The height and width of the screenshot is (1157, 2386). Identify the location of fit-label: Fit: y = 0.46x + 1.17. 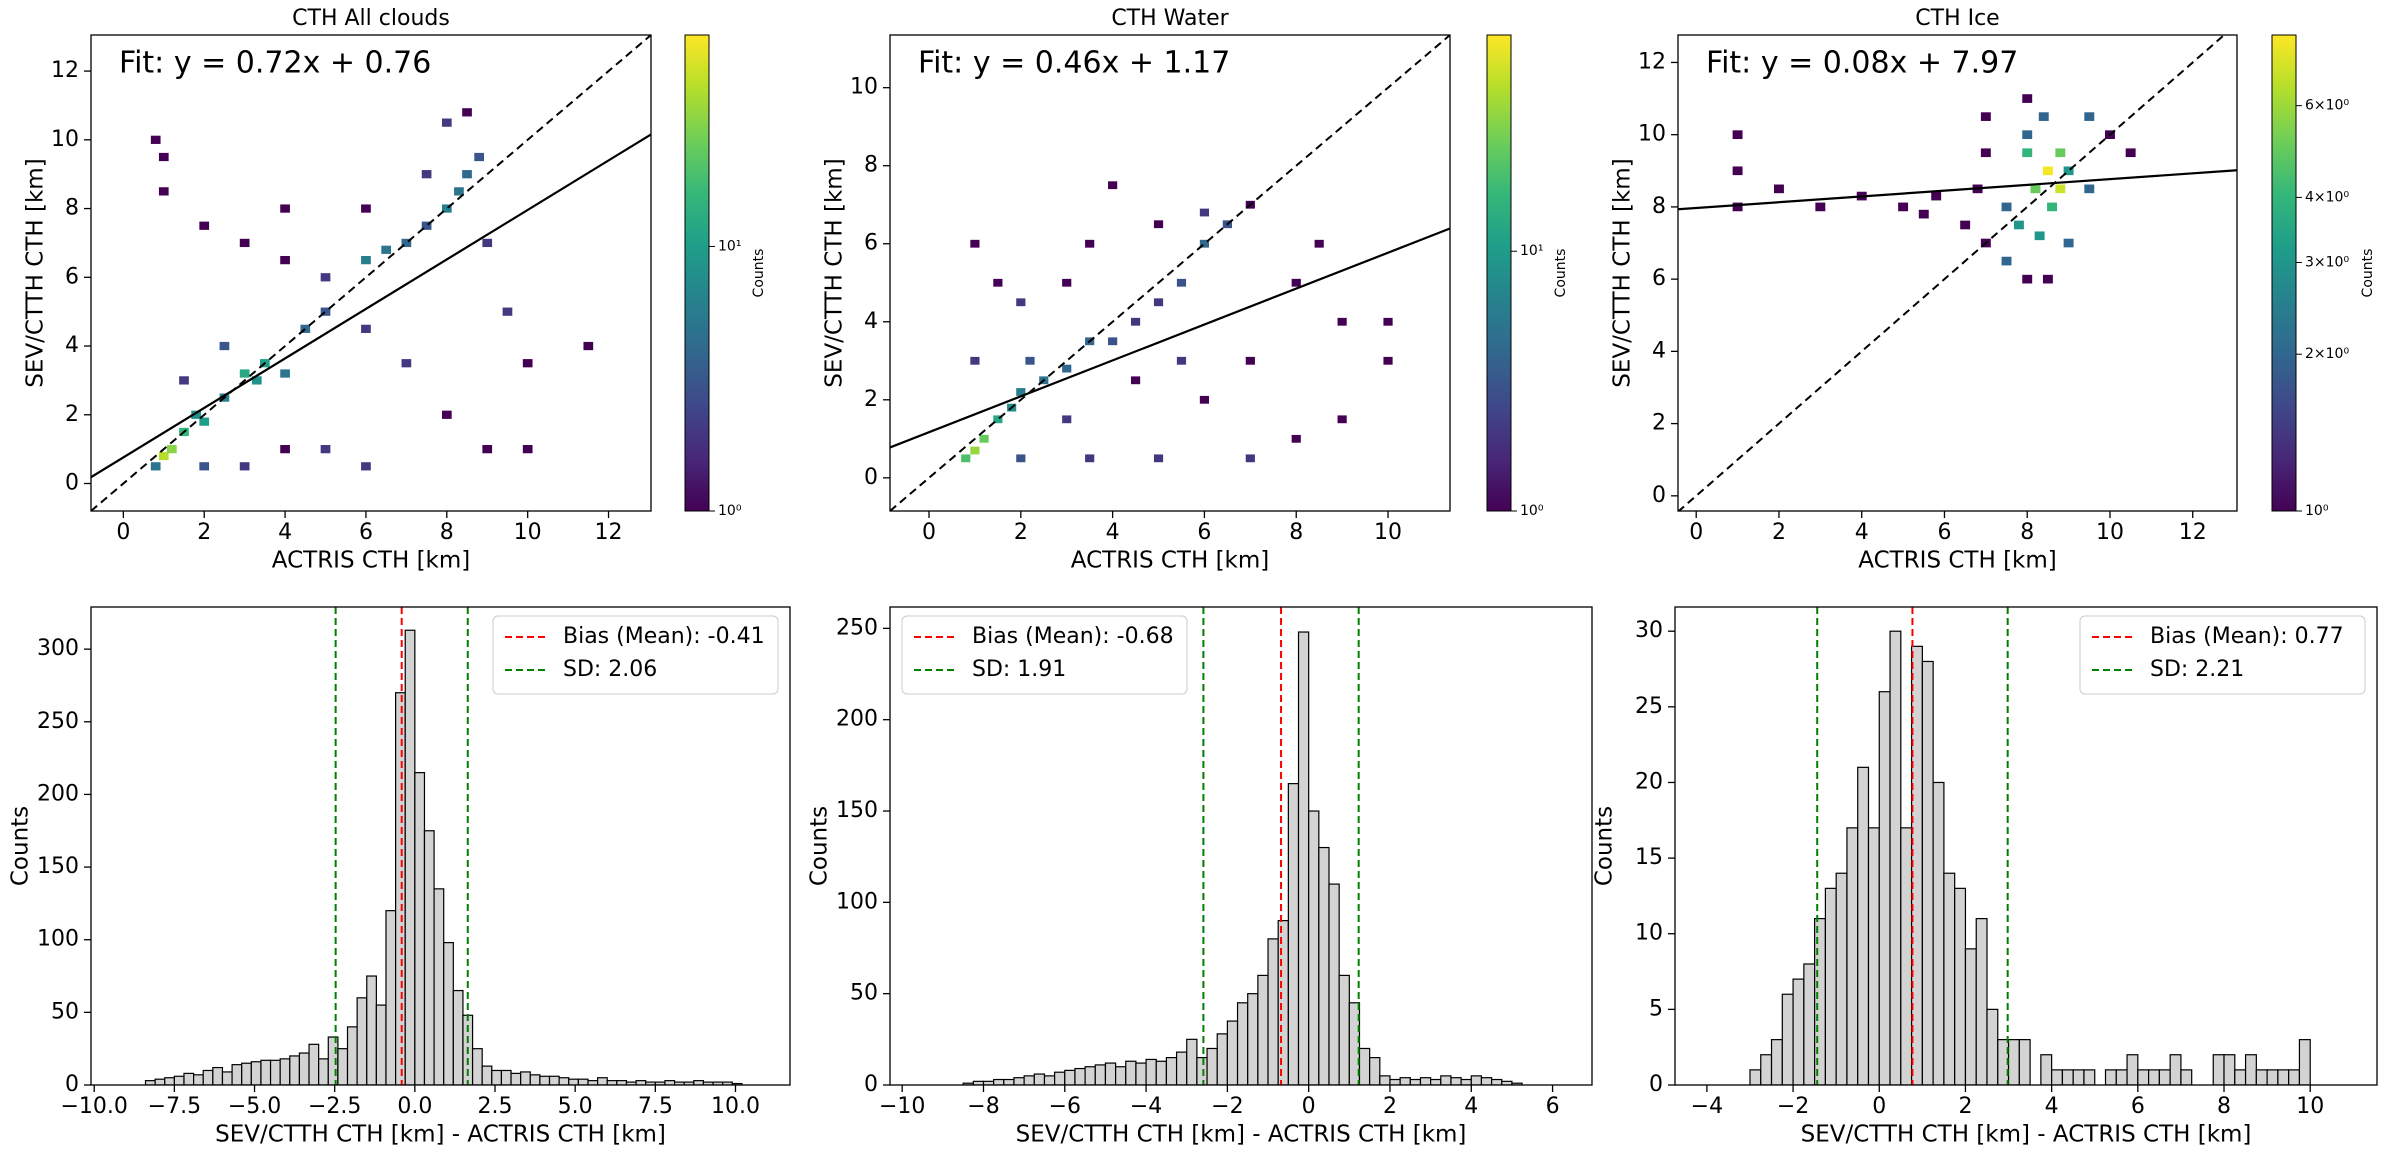
(1074, 63).